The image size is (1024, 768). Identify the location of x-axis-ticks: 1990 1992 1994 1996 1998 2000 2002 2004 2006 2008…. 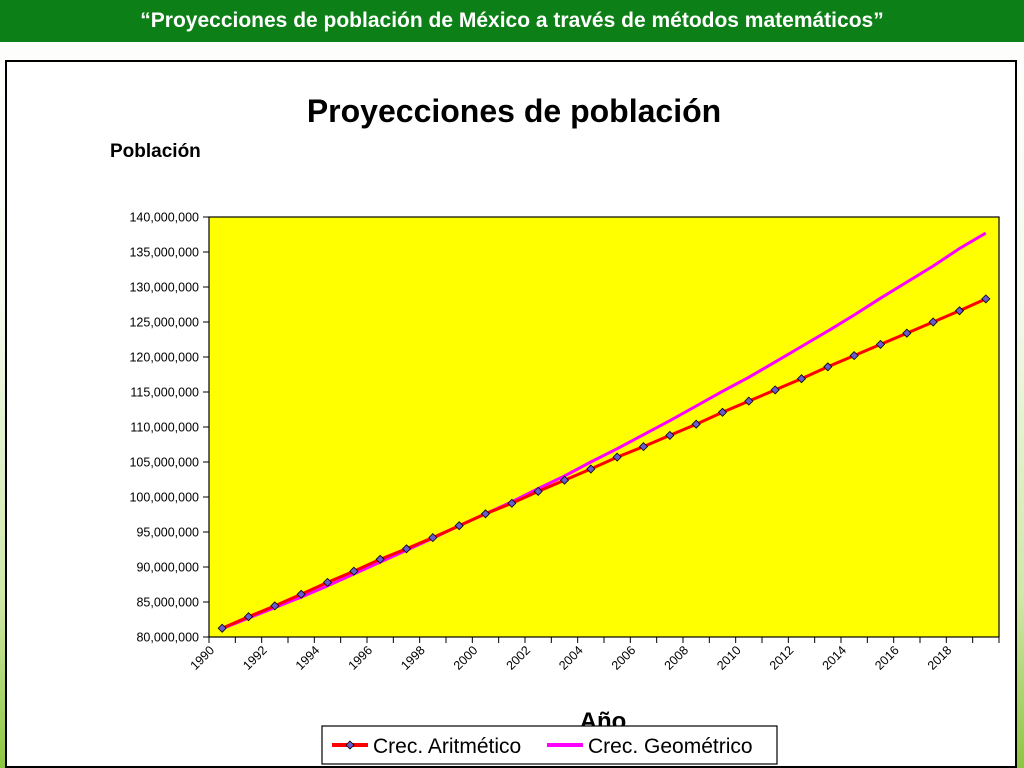
(594, 655).